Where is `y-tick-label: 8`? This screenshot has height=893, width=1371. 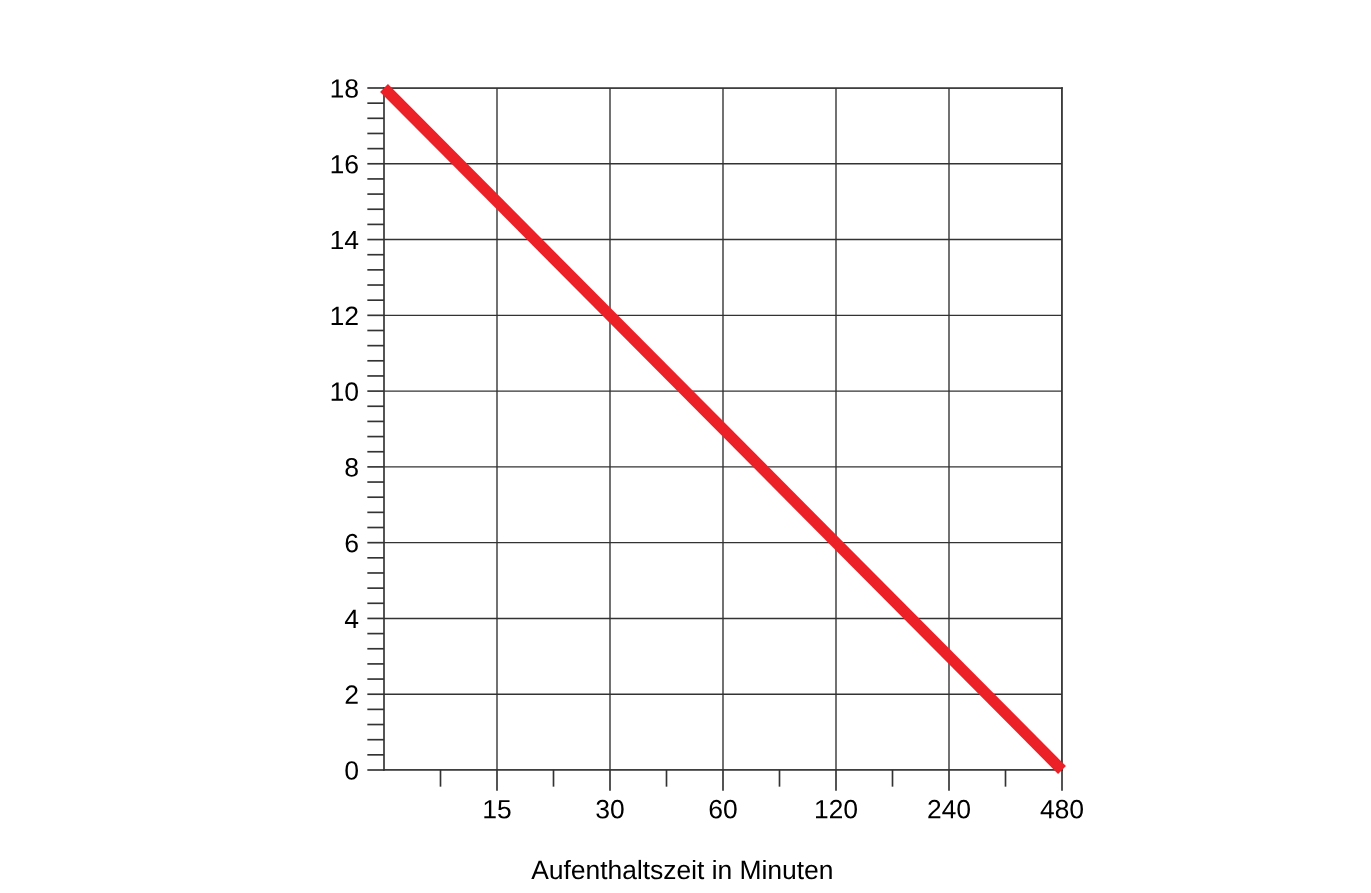
y-tick-label: 8 is located at coordinates (351, 467).